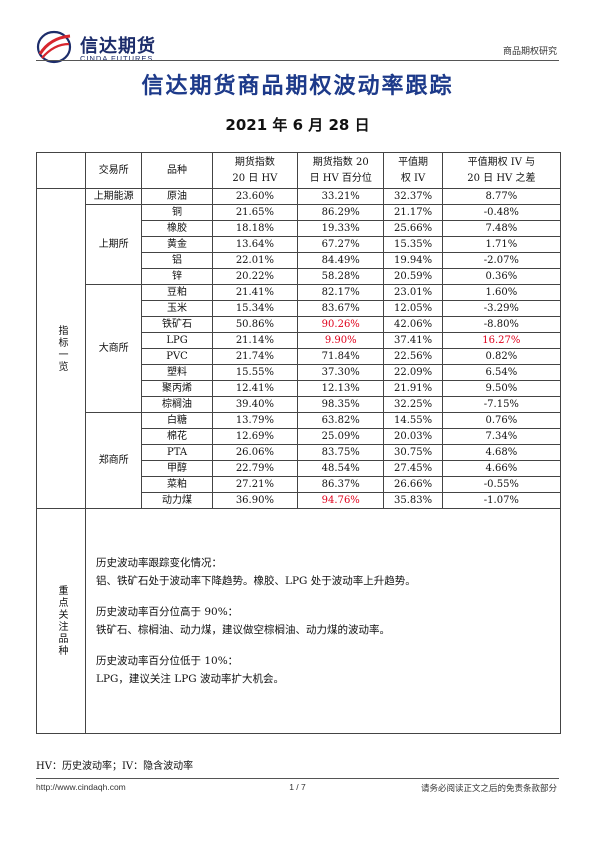  What do you see at coordinates (255, 292) in the screenshot?
I see `hv-cell: 21.41%` at bounding box center [255, 292].